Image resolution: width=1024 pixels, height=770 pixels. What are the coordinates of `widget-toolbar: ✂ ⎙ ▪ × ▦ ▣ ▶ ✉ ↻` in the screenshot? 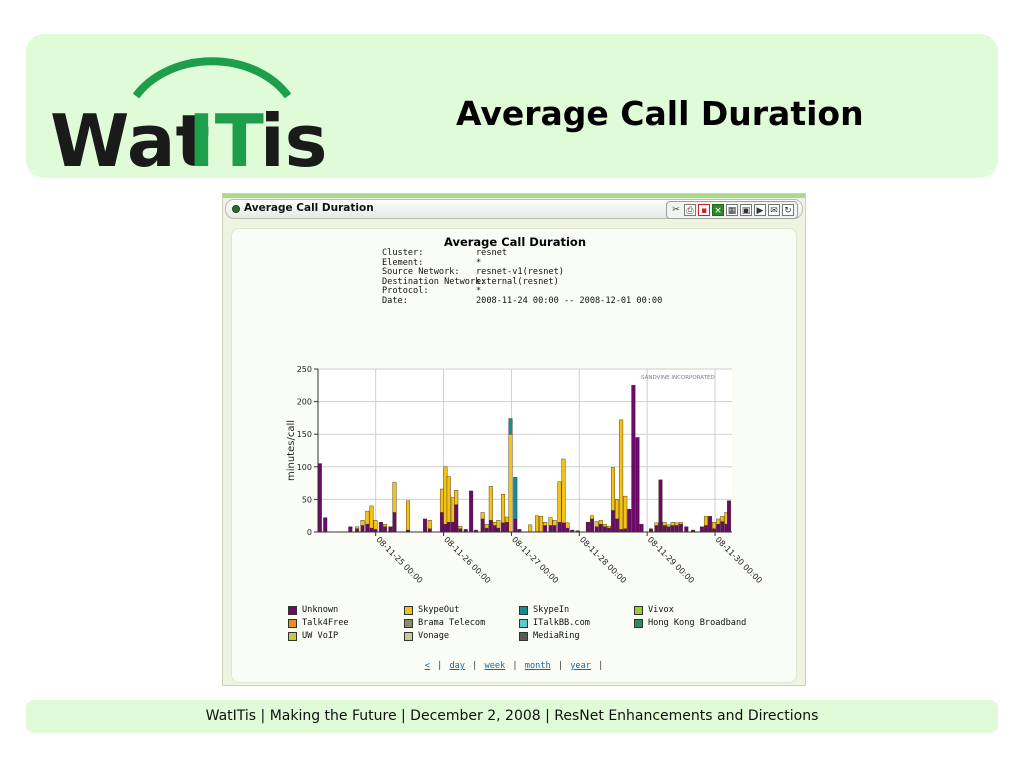 It's located at (732, 210).